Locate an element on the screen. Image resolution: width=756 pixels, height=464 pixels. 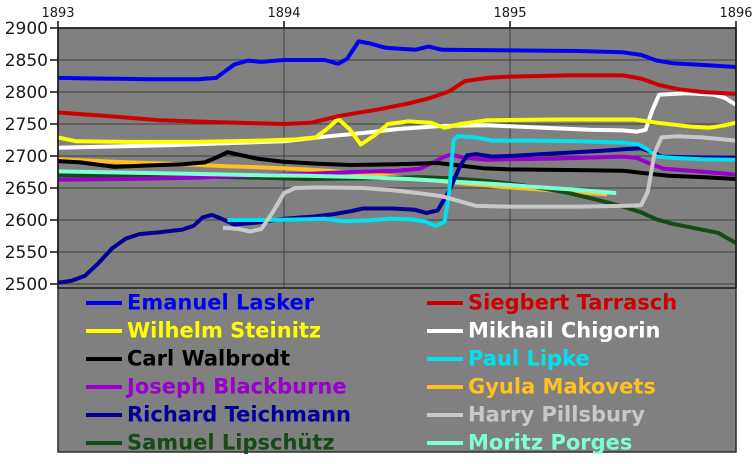
y-tick-label: 2850 is located at coordinates (26, 61).